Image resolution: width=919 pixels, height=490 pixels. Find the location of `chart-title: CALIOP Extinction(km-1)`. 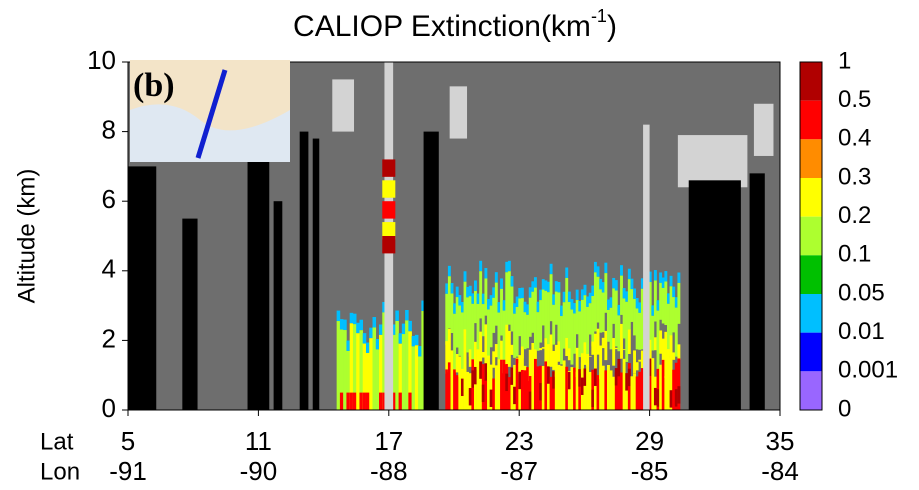

chart-title: CALIOP Extinction(km-1) is located at coordinates (455, 24).